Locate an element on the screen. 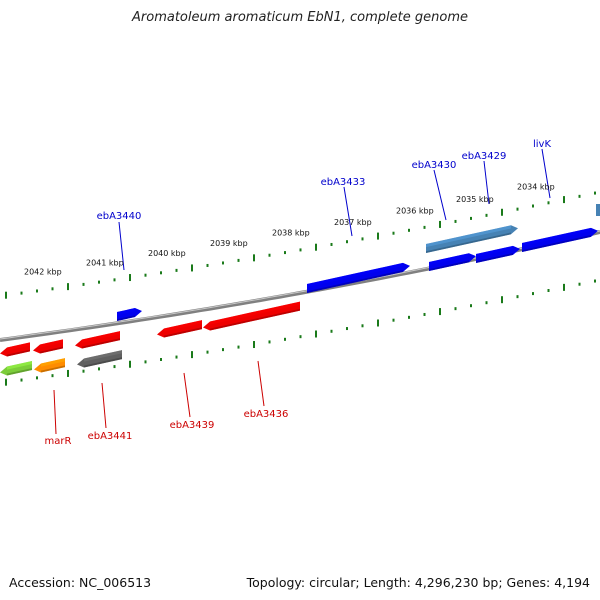 The width and height of the screenshot is (600, 600). scale-label: 2042 kbp is located at coordinates (43, 271).